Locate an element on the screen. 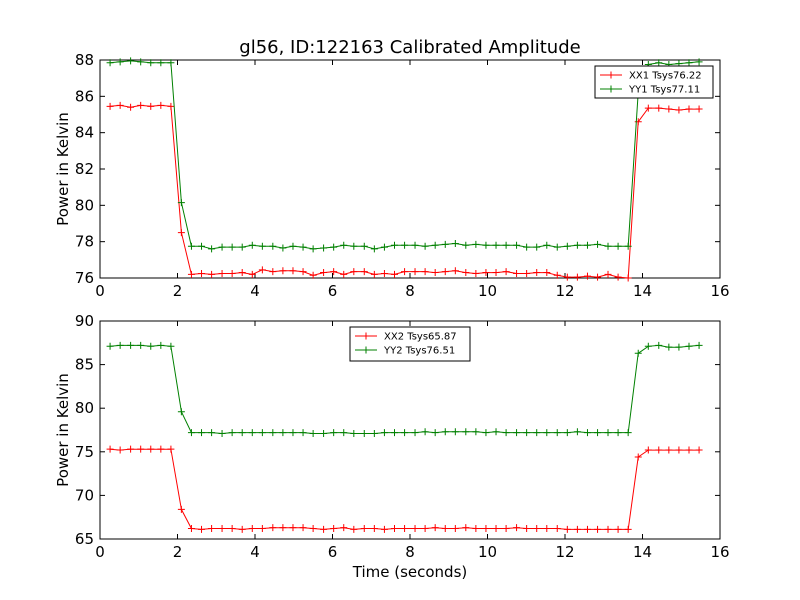 The height and width of the screenshot is (600, 800). x-tick-label: 2 is located at coordinates (178, 552).